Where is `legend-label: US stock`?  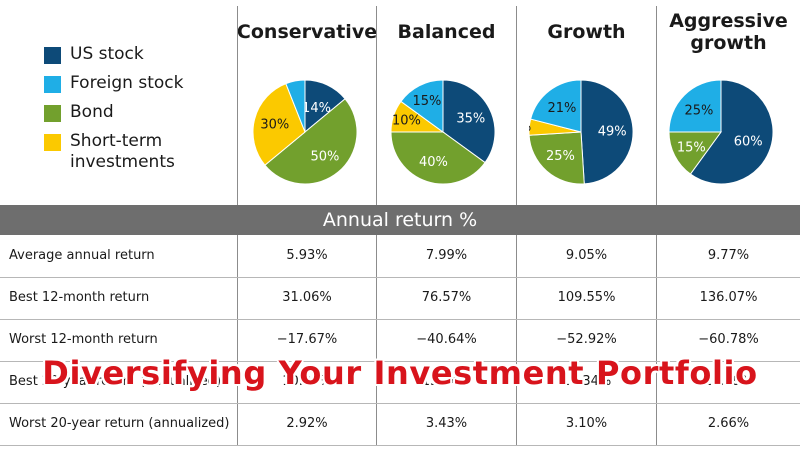 legend-label: US stock is located at coordinates (107, 54).